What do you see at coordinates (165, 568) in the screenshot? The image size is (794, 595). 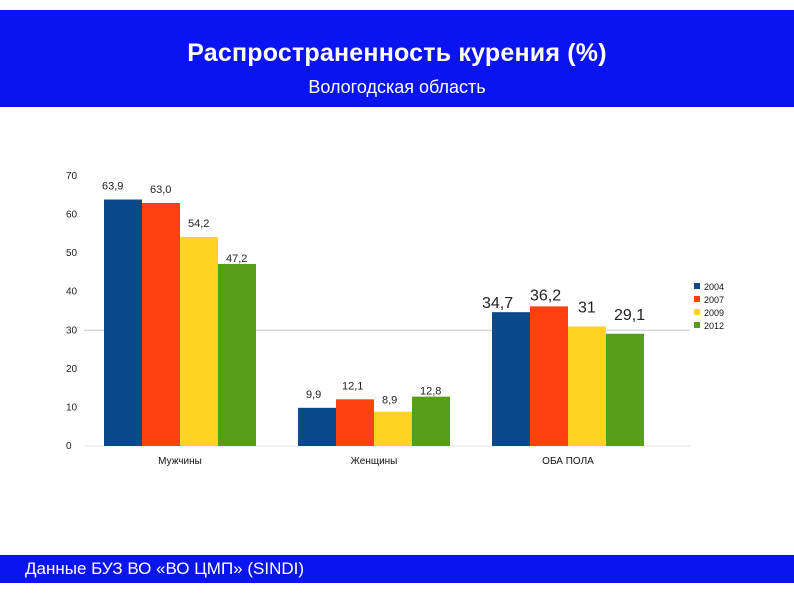 I see `footer-source-text: Данные БУЗ ВО «ВО ЦМП» (SINDI)` at bounding box center [165, 568].